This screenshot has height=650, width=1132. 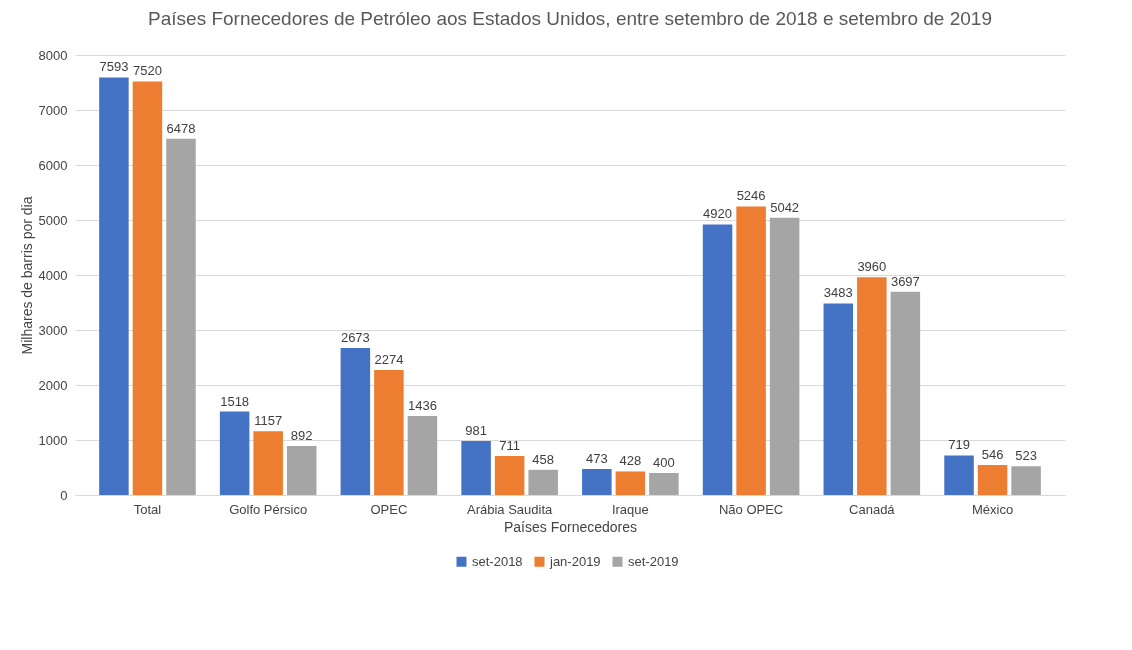 I want to click on x-tick-label: Golfo Pérsico, so click(x=268, y=509).